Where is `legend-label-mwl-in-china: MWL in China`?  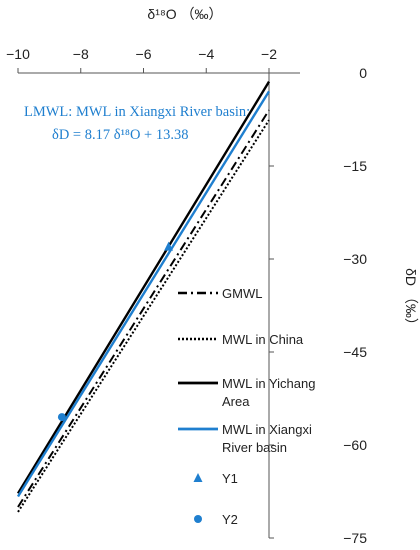
legend-label-mwl-in-china: MWL in China is located at coordinates (263, 339).